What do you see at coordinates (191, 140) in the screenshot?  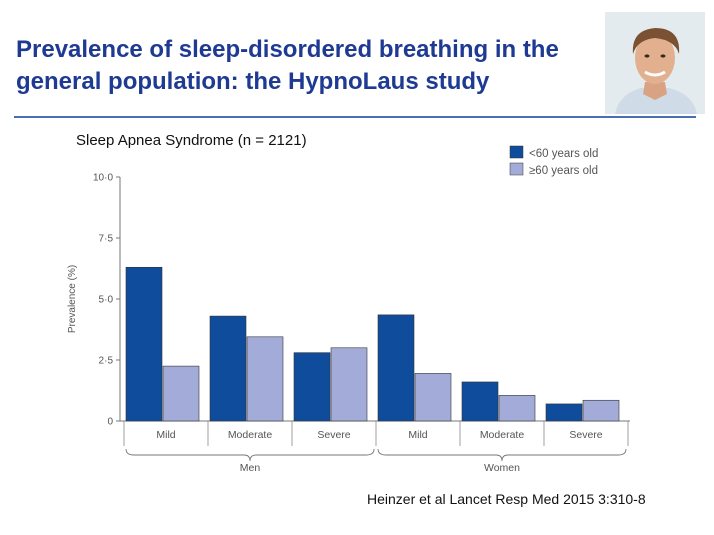 I see `chart-subtitle: Sleep Apnea Syndrome (n = 2121)` at bounding box center [191, 140].